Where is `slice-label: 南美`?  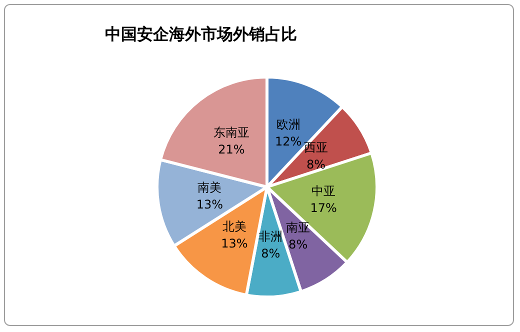
slice-label: 南美 is located at coordinates (210, 187).